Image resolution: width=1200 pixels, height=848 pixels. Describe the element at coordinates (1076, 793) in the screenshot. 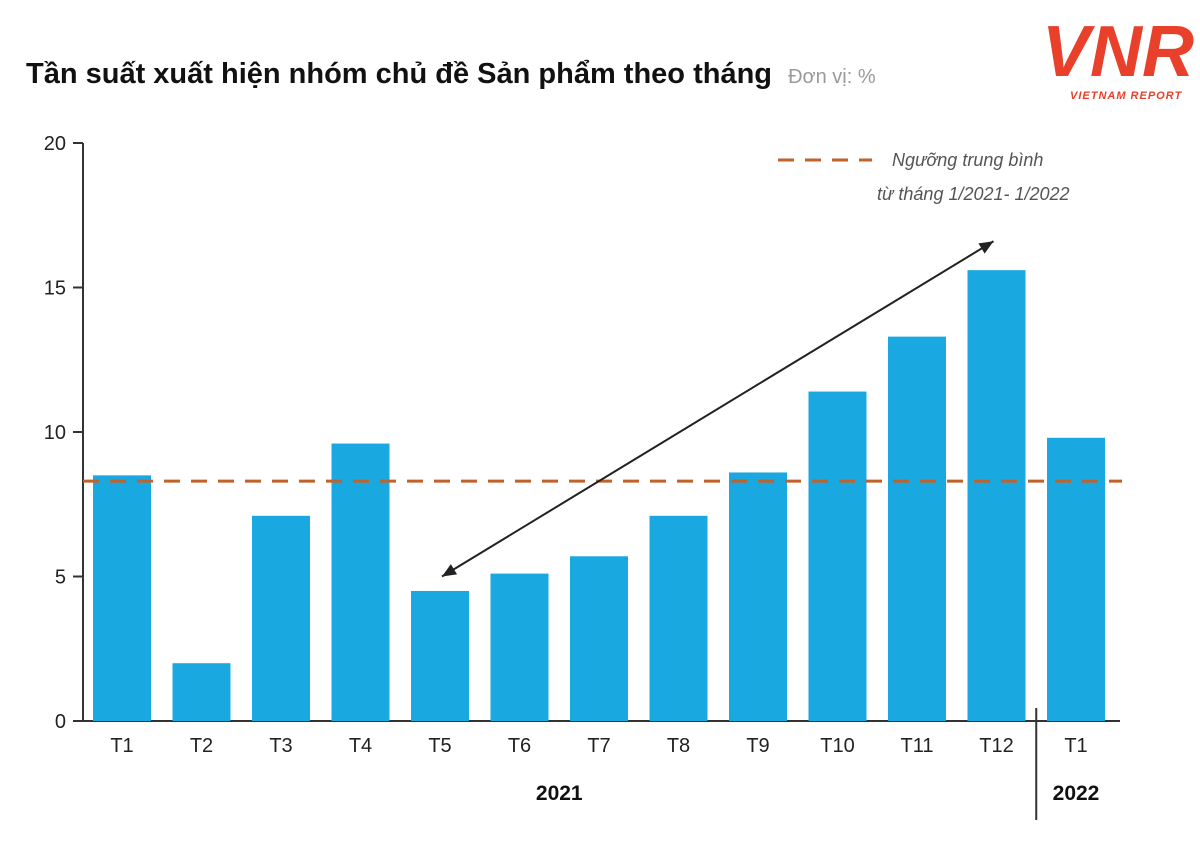

I see `year-label-2022: 2022` at that location.